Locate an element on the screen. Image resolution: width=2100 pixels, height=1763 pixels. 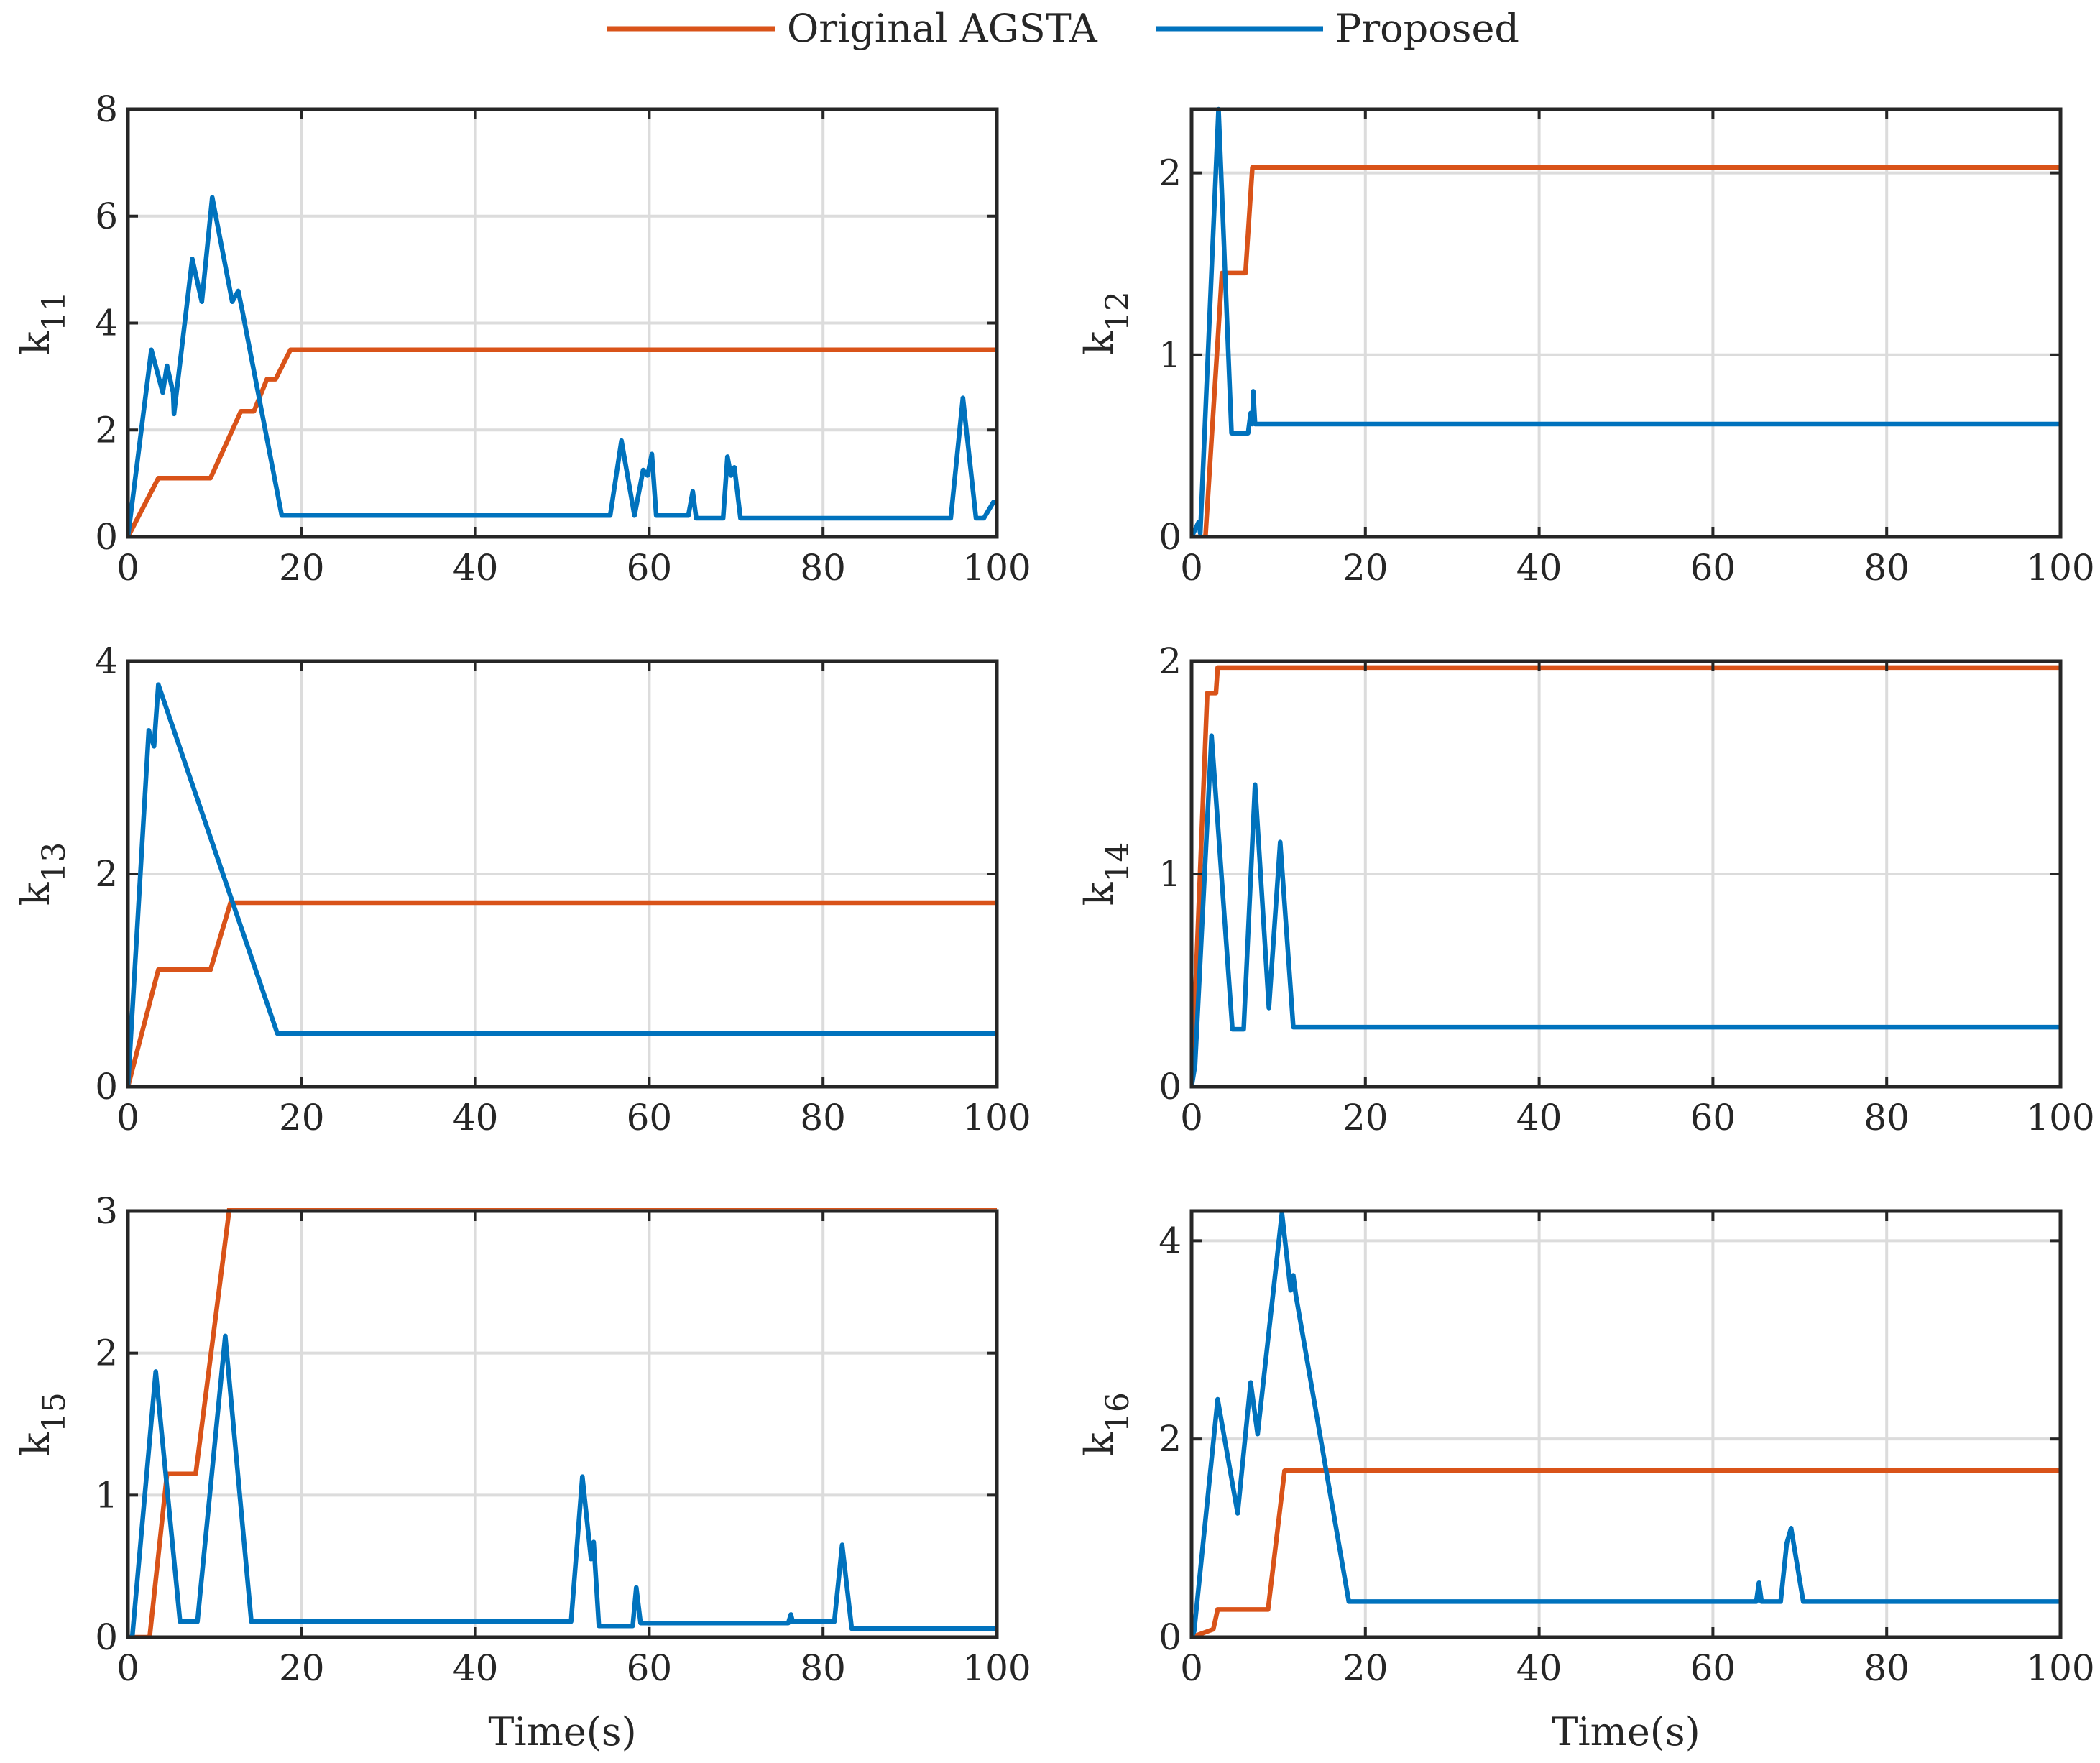
legend-label-original: Original AGSTA is located at coordinates (942, 28).